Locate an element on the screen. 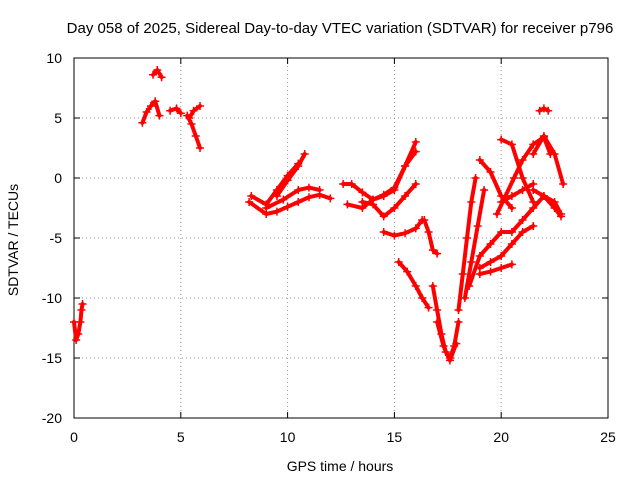 The image size is (640, 480). x-tick-label: 10 is located at coordinates (288, 437).